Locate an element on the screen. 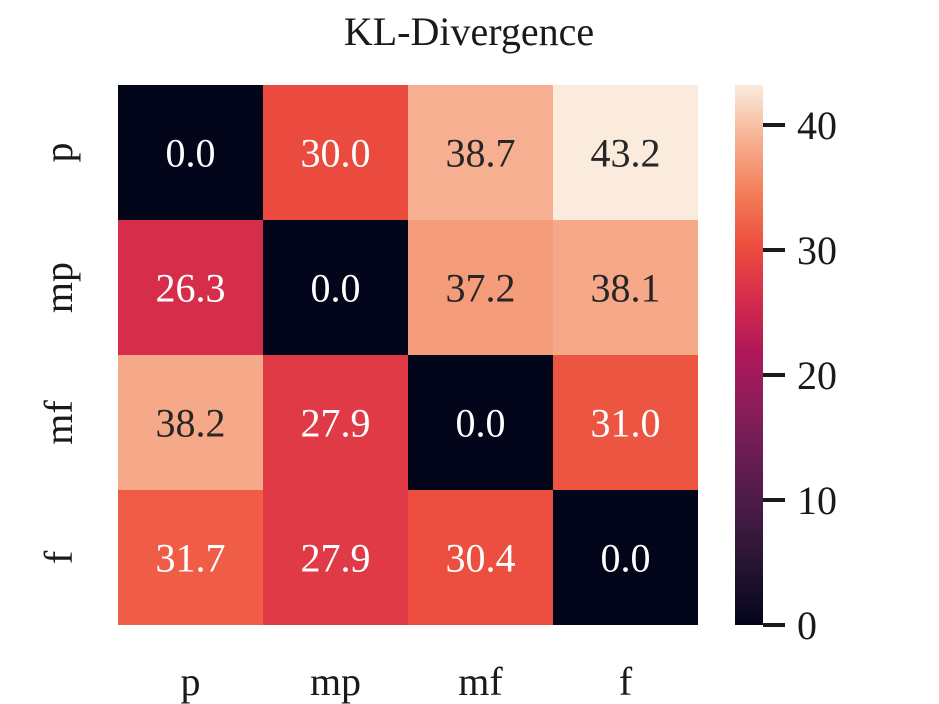 The width and height of the screenshot is (939, 704). cell-value-label: 38.2 is located at coordinates (191, 423).